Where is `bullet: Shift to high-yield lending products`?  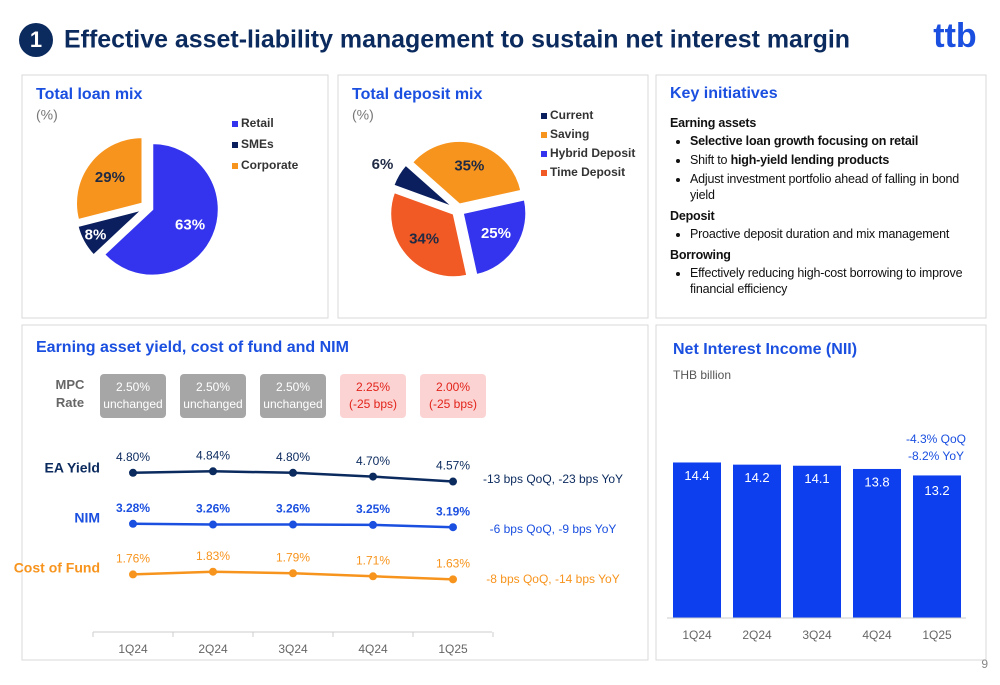 bullet: Shift to high-yield lending products is located at coordinates (832, 160).